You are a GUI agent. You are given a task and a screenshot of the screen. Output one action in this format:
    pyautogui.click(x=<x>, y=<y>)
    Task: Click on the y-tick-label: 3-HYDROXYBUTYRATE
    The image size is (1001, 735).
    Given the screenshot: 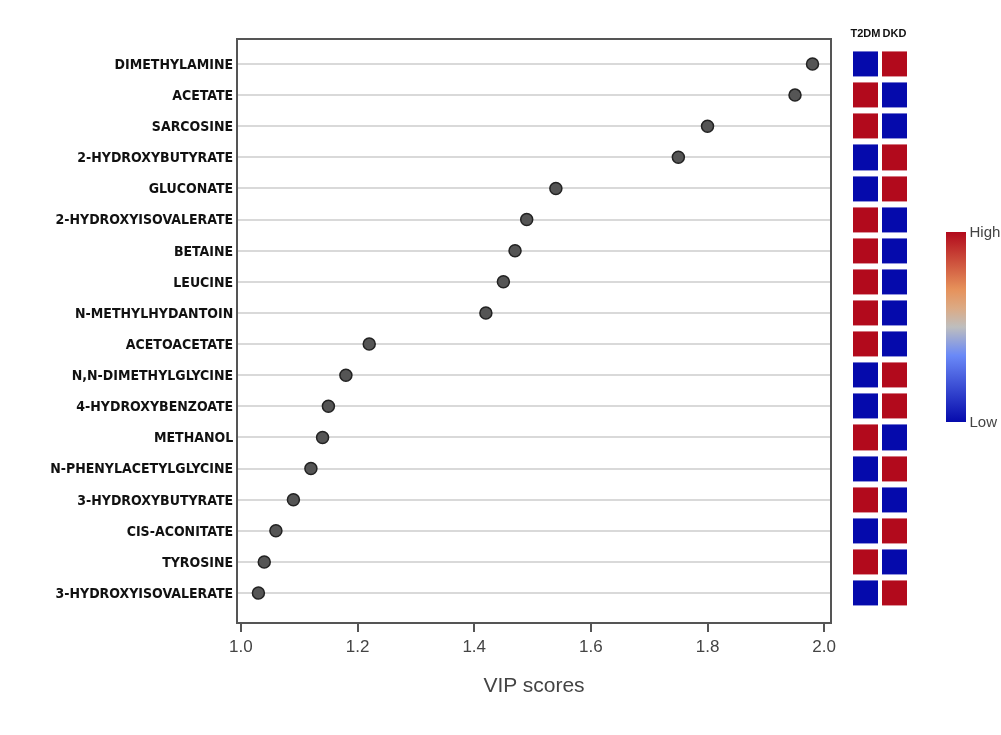 What is the action you would take?
    pyautogui.click(x=155, y=499)
    